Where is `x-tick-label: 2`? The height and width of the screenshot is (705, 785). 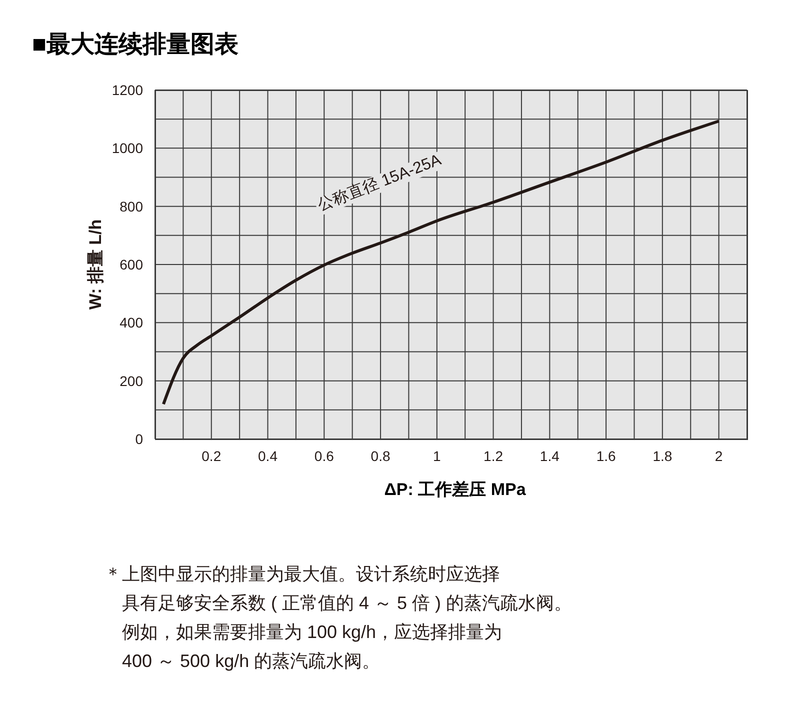 x-tick-label: 2 is located at coordinates (718, 456).